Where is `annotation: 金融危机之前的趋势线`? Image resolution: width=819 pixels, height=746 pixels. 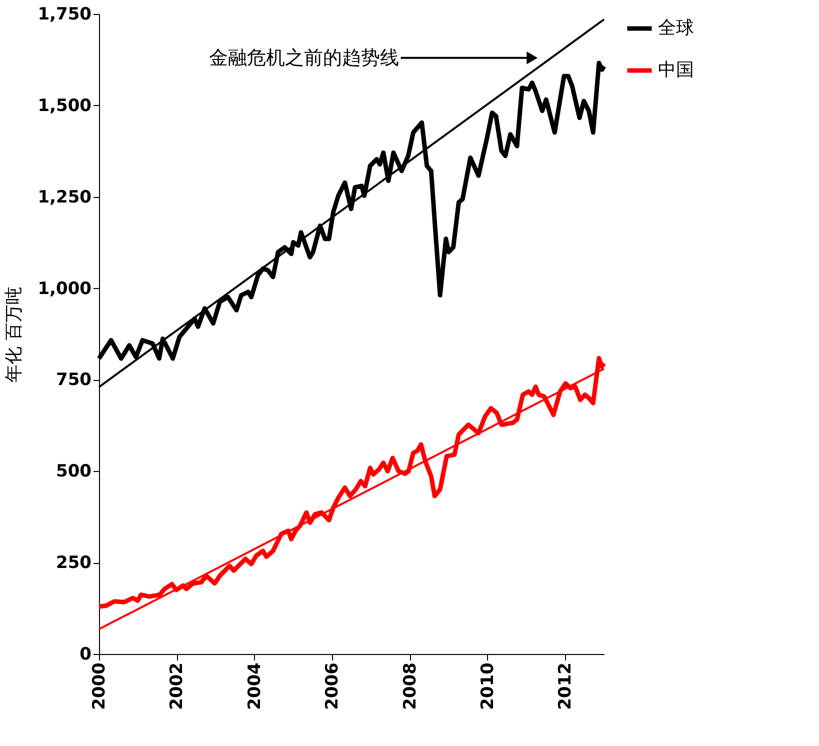 annotation: 金融危机之前的趋势线 is located at coordinates (303, 57).